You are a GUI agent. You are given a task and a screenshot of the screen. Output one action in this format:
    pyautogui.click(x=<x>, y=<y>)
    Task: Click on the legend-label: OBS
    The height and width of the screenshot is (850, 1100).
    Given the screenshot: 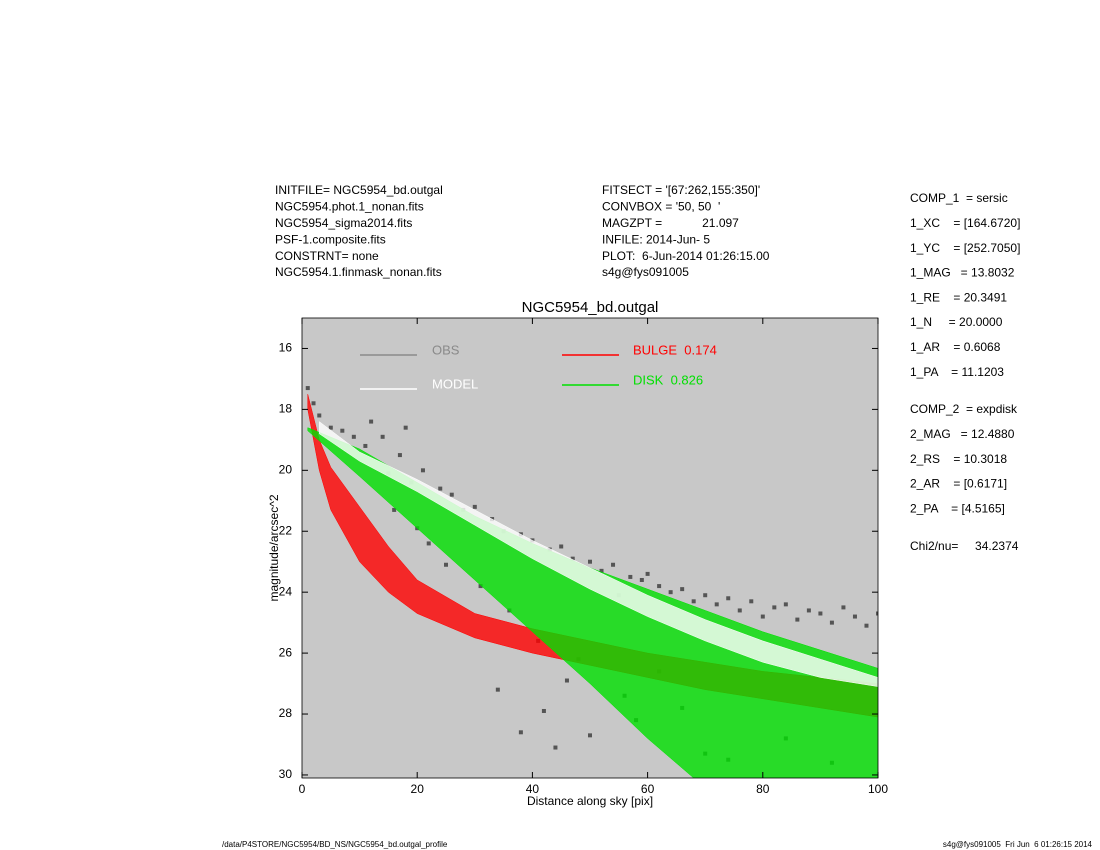 What is the action you would take?
    pyautogui.click(x=446, y=349)
    